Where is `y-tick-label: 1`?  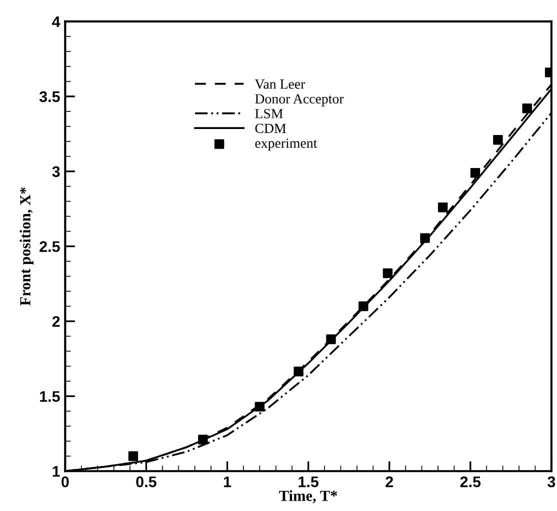
y-tick-label: 1 is located at coordinates (56, 471).